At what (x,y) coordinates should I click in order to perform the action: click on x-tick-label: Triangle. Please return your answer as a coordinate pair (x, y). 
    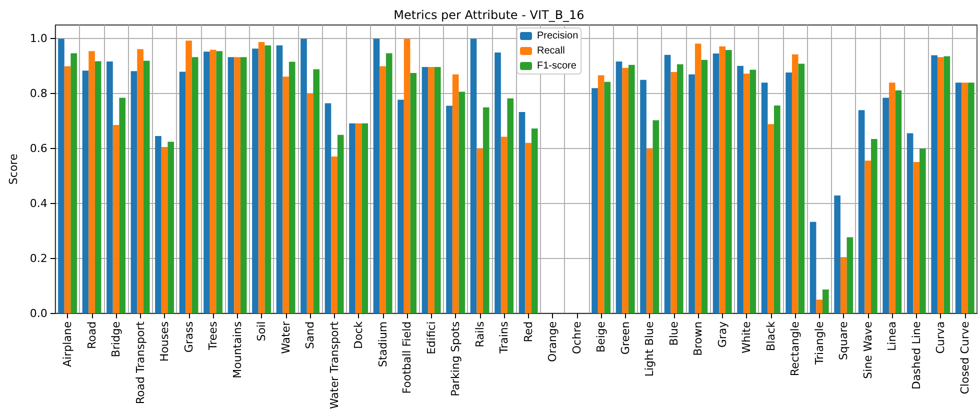
    Looking at the image, I should click on (819, 343).